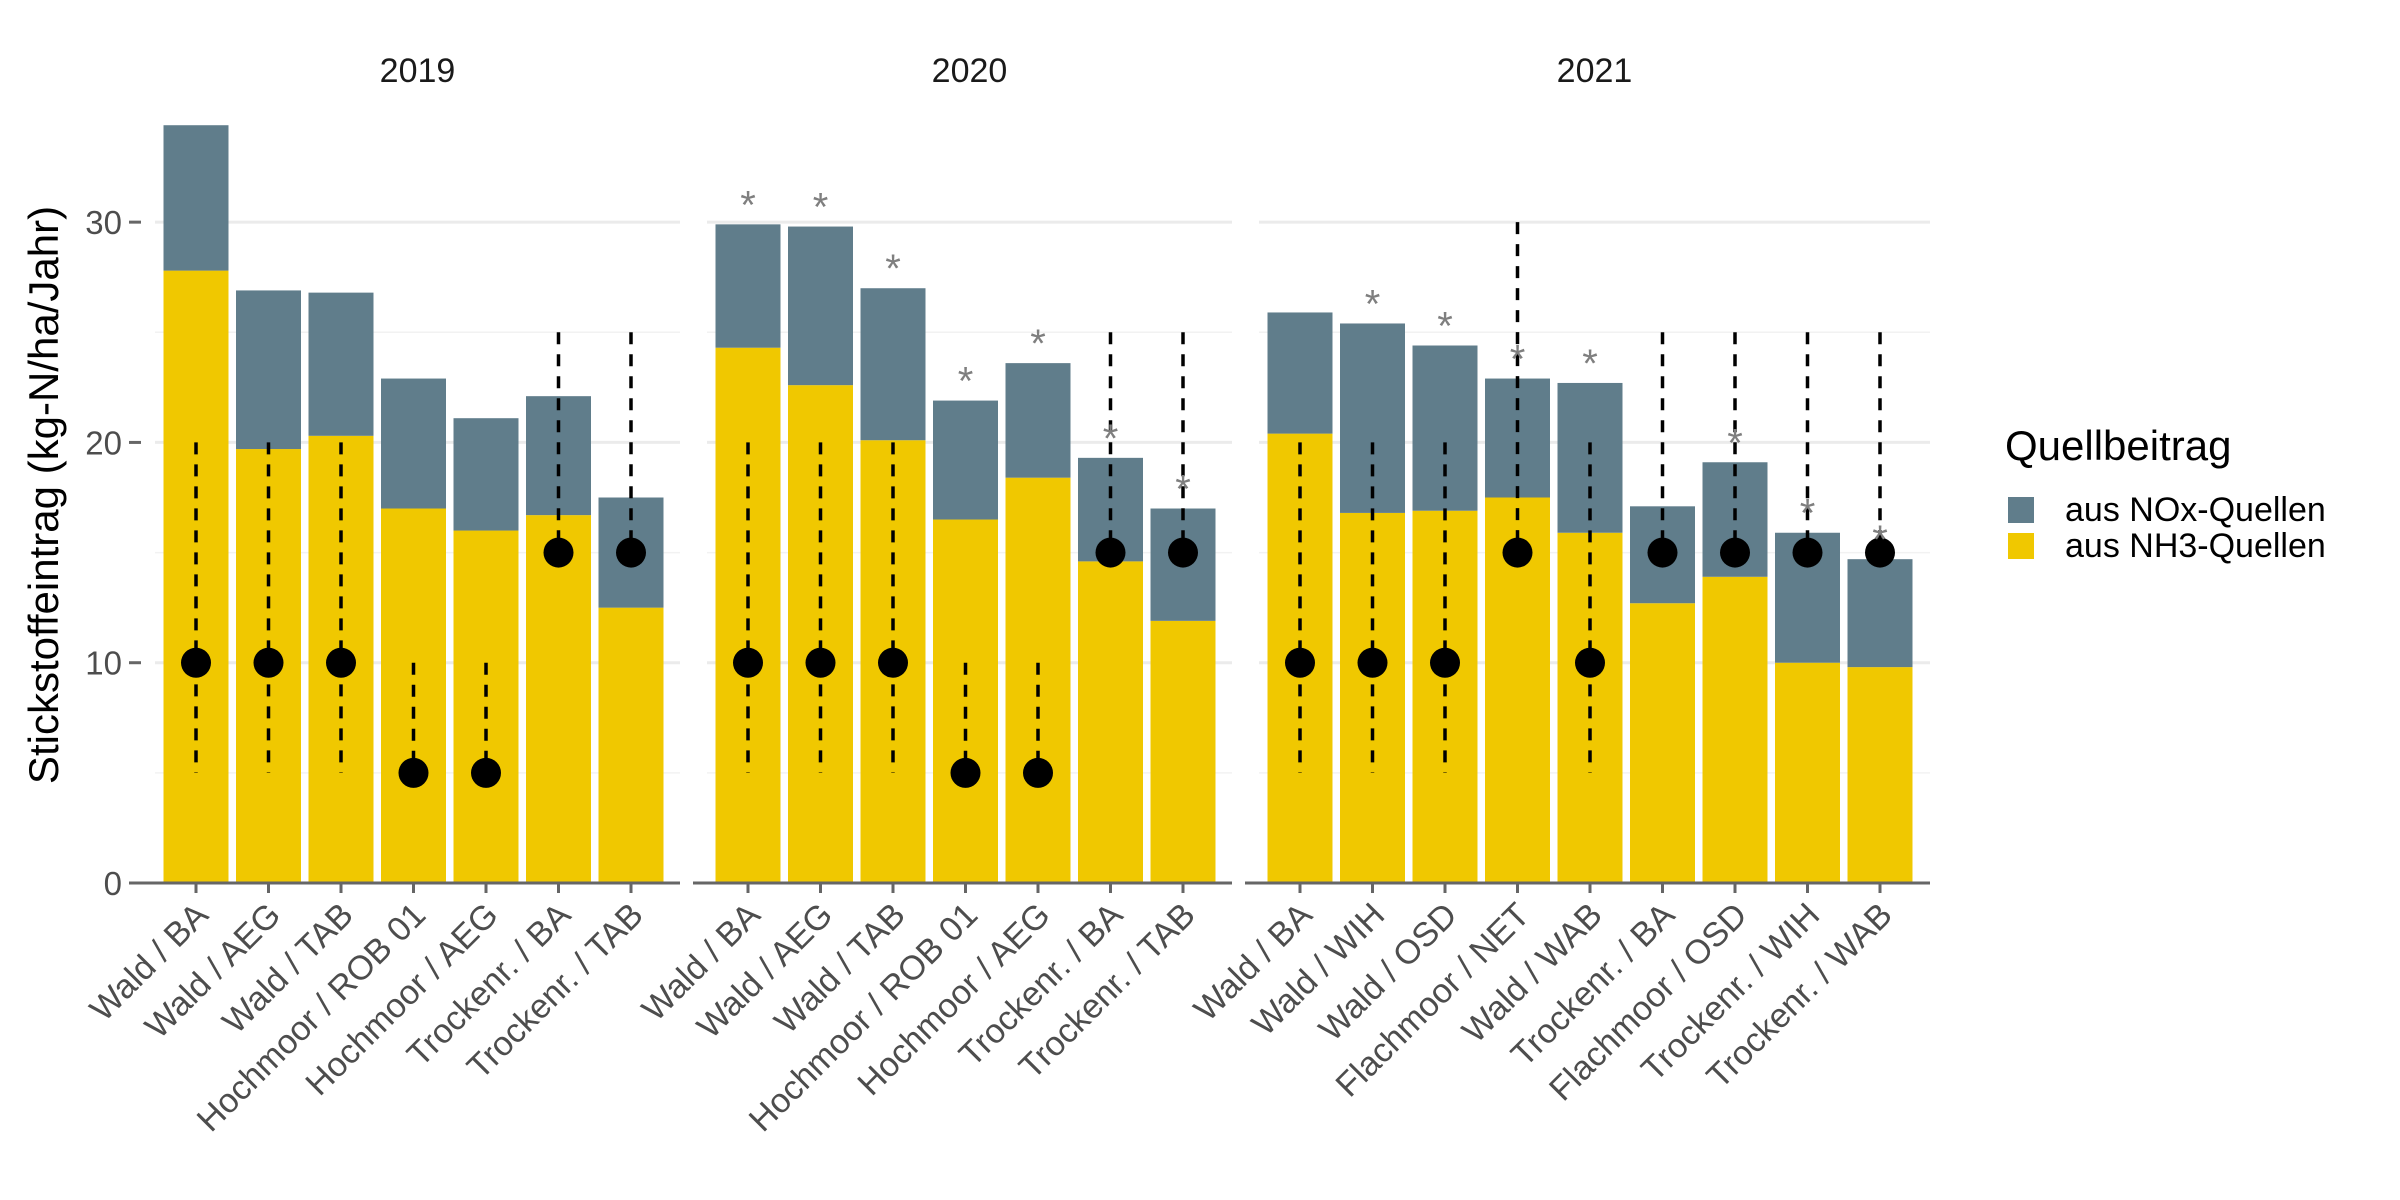 The image size is (2400, 1200). I want to click on legend-key-nh3, so click(2021, 546).